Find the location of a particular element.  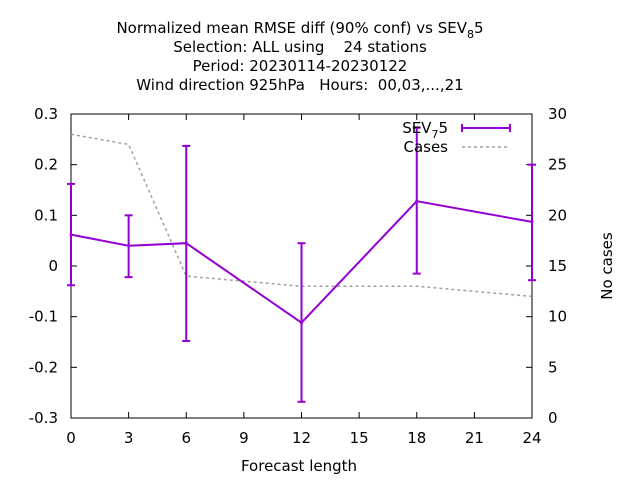

y-tick-label: -0.1 is located at coordinates (43, 317).